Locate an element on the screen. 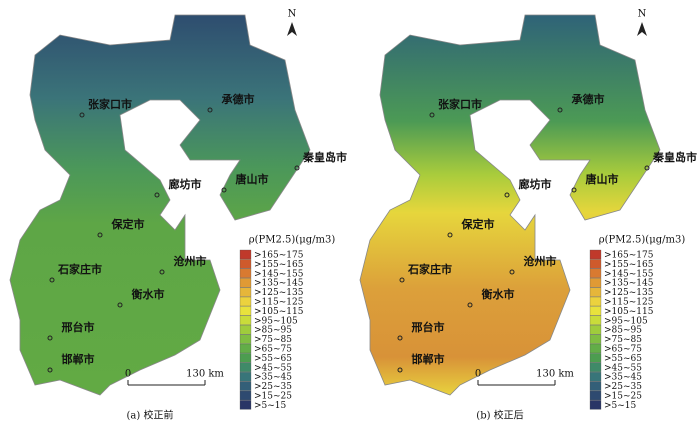 The height and width of the screenshot is (432, 700). legend-label: >125~135 is located at coordinates (279, 293).